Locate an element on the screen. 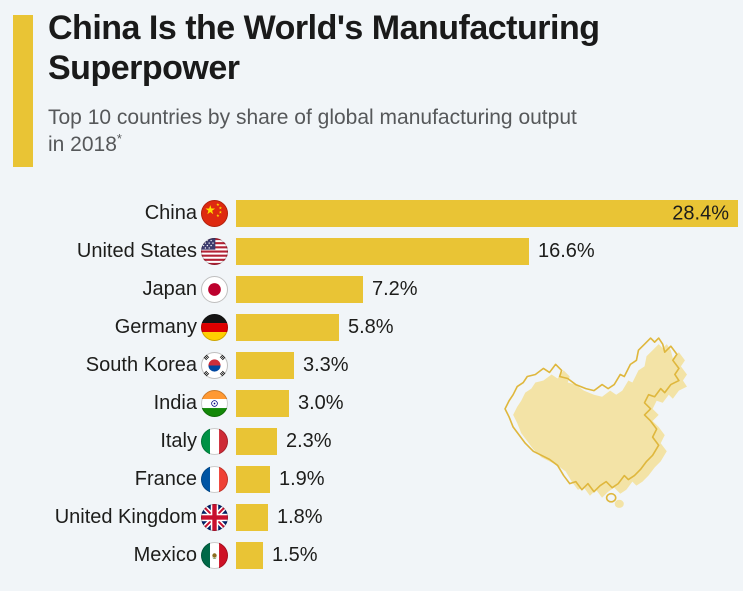 This screenshot has height=591, width=743. bar-row: Italy 2.3% is located at coordinates (371, 441).